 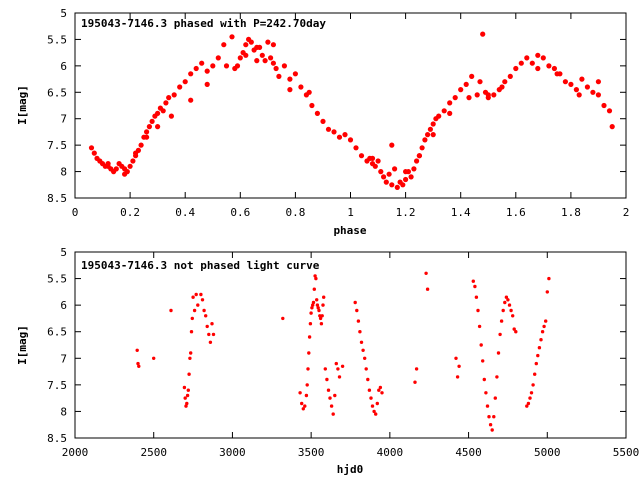 I want to click on x-tick-label: 4000, so click(x=390, y=452).